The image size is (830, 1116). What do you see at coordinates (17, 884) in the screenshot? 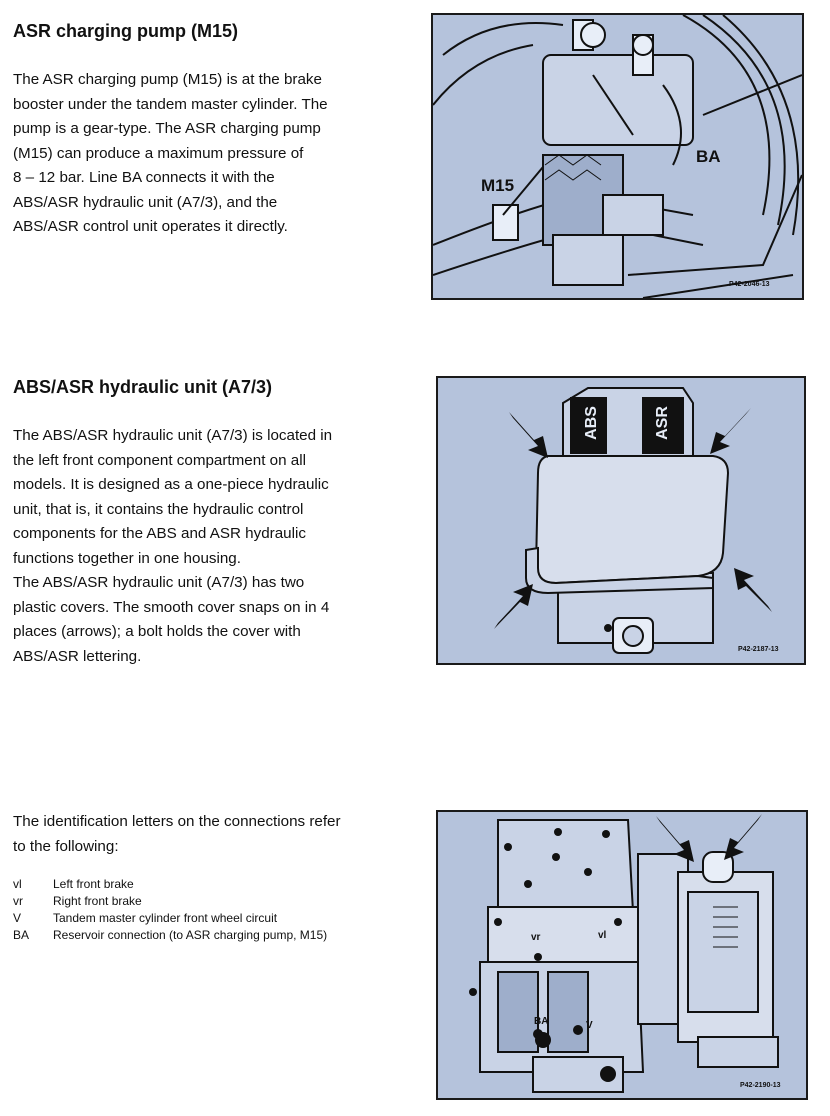
I see `legend-abbr: vl` at bounding box center [17, 884].